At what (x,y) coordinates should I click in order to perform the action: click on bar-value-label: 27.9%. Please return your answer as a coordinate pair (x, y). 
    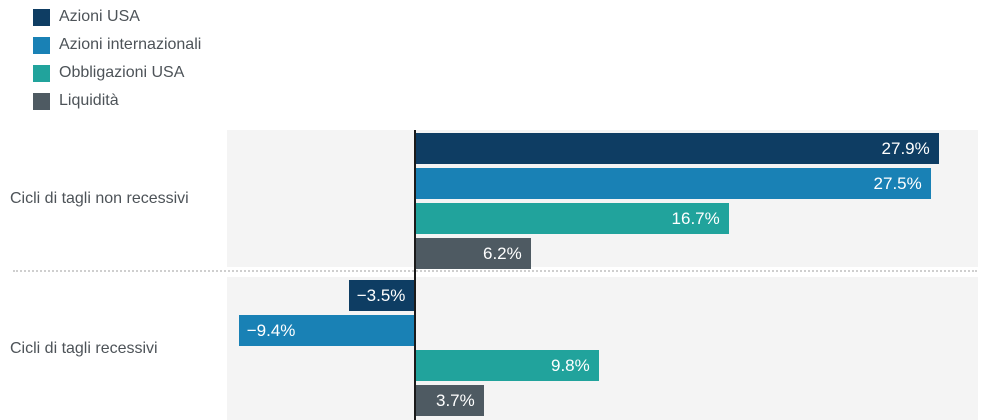
    Looking at the image, I should click on (905, 148).